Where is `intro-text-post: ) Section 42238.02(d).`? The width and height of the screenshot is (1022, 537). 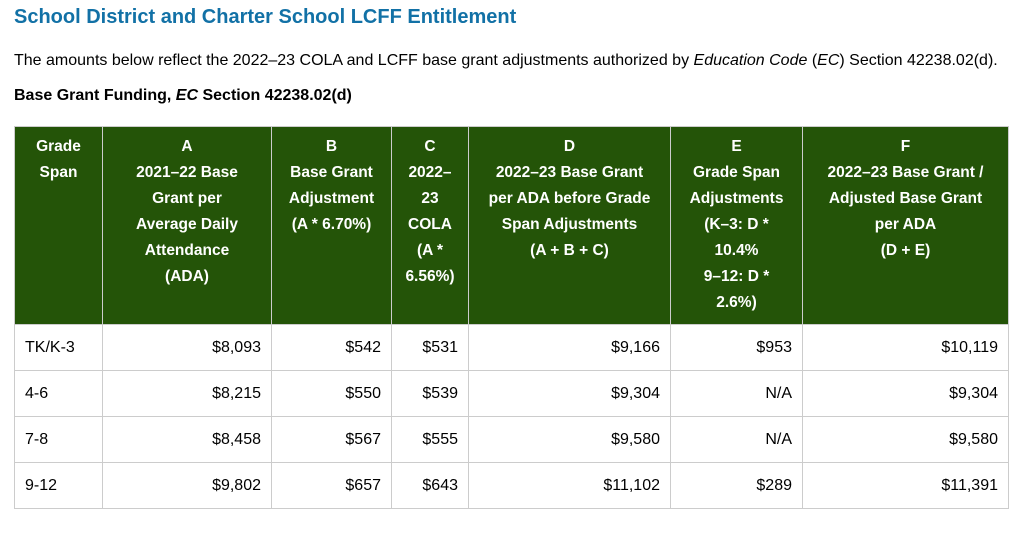 intro-text-post: ) Section 42238.02(d). is located at coordinates (918, 60).